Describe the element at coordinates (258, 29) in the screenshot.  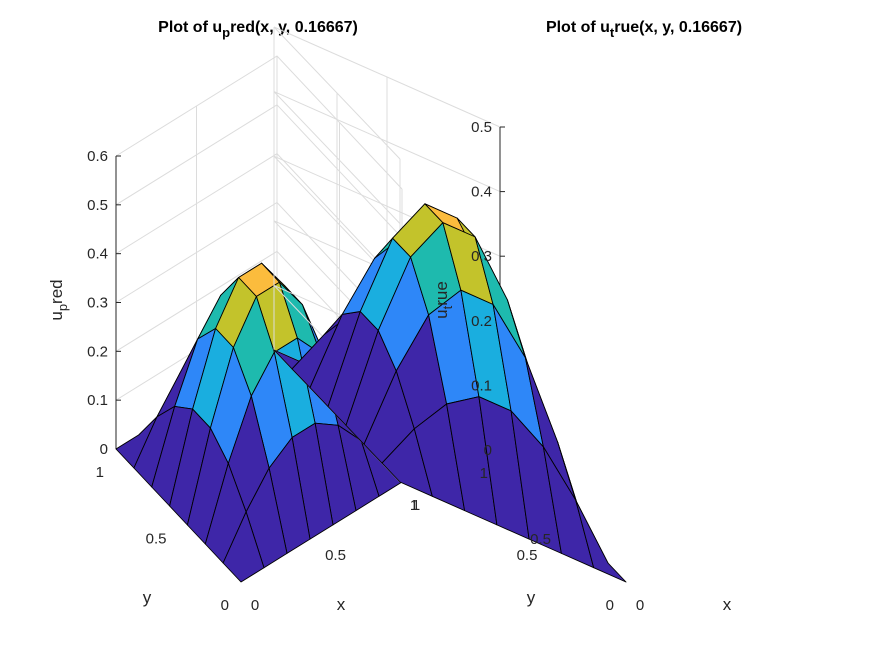
I see `title-pred: Plot of upred(x, y, 0.16667)` at that location.